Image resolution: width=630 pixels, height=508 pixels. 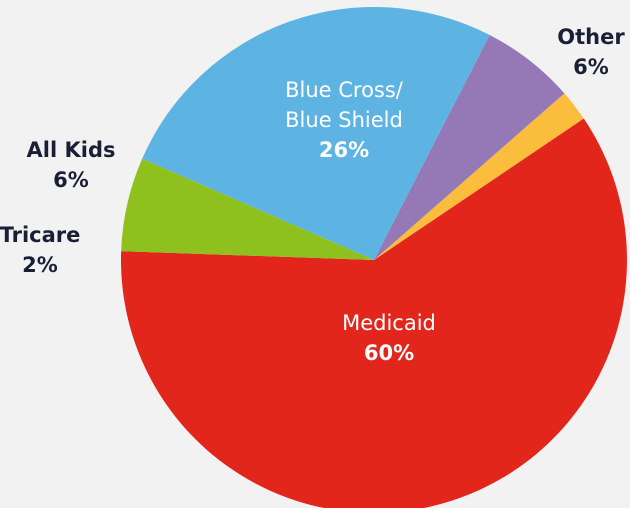 What do you see at coordinates (344, 90) in the screenshot?
I see `slice-name-text: Blue Cross/` at bounding box center [344, 90].